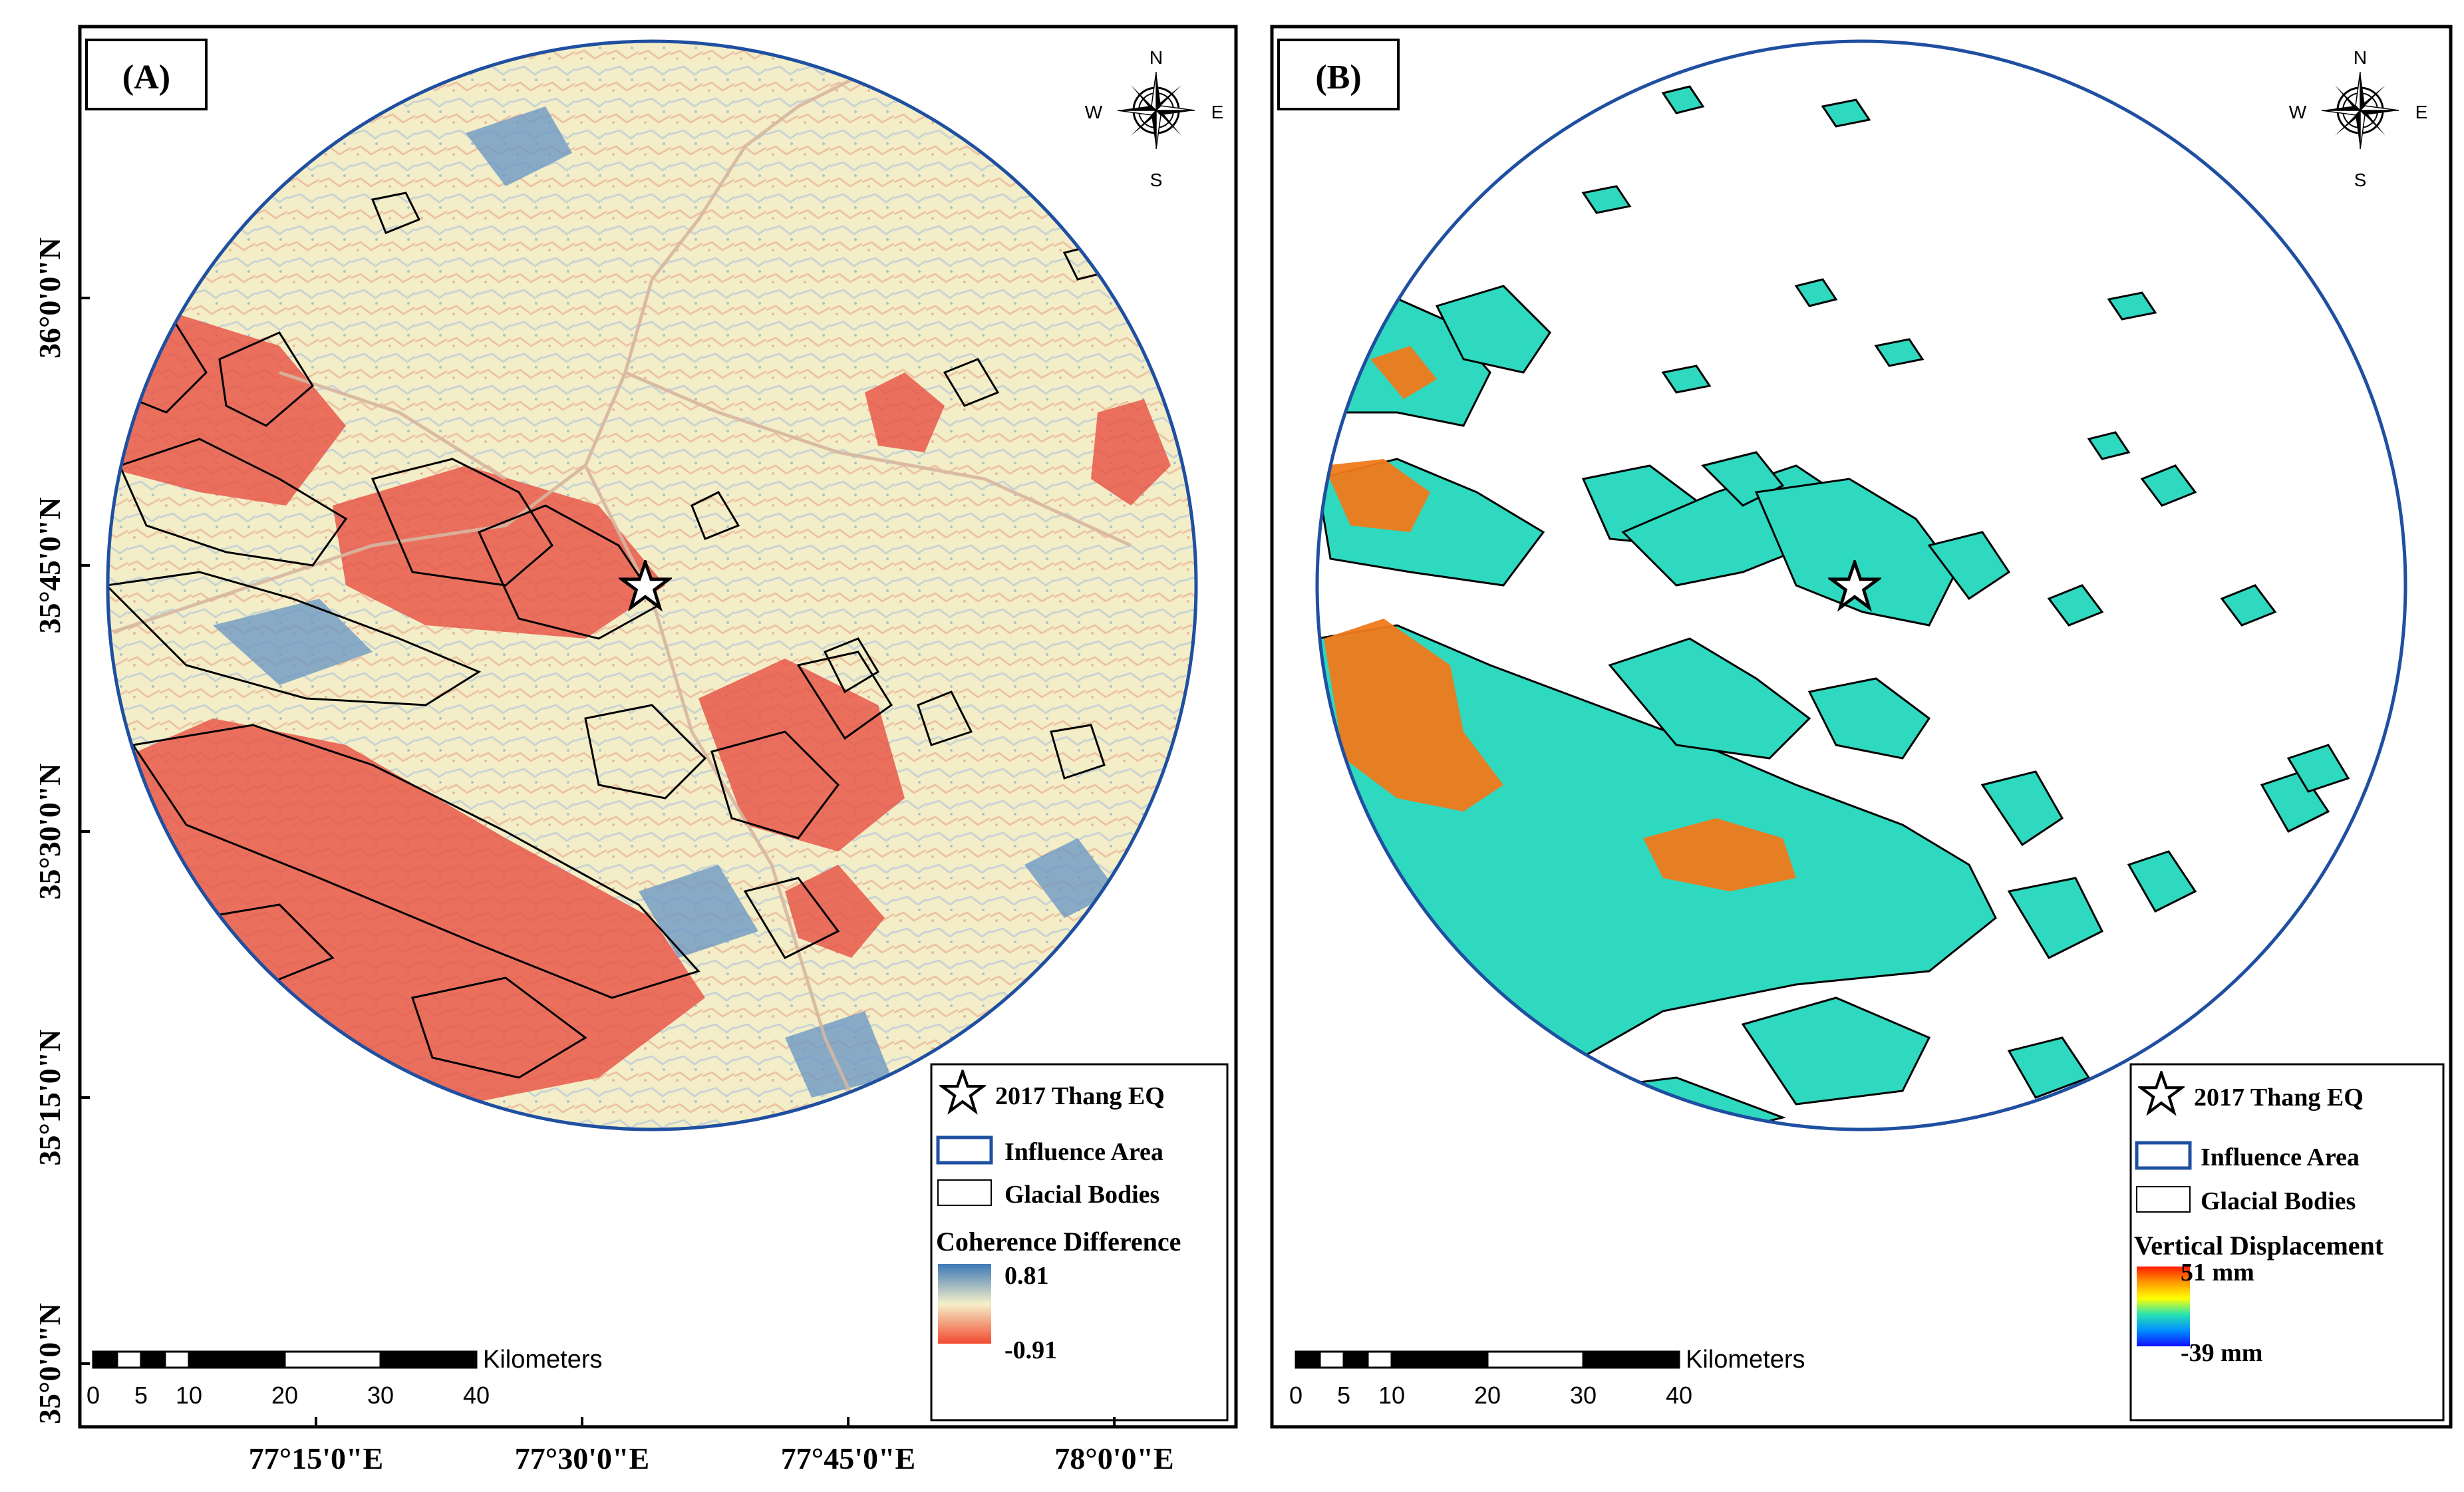  I want to click on scalebar-a-bars, so click(285, 1359).